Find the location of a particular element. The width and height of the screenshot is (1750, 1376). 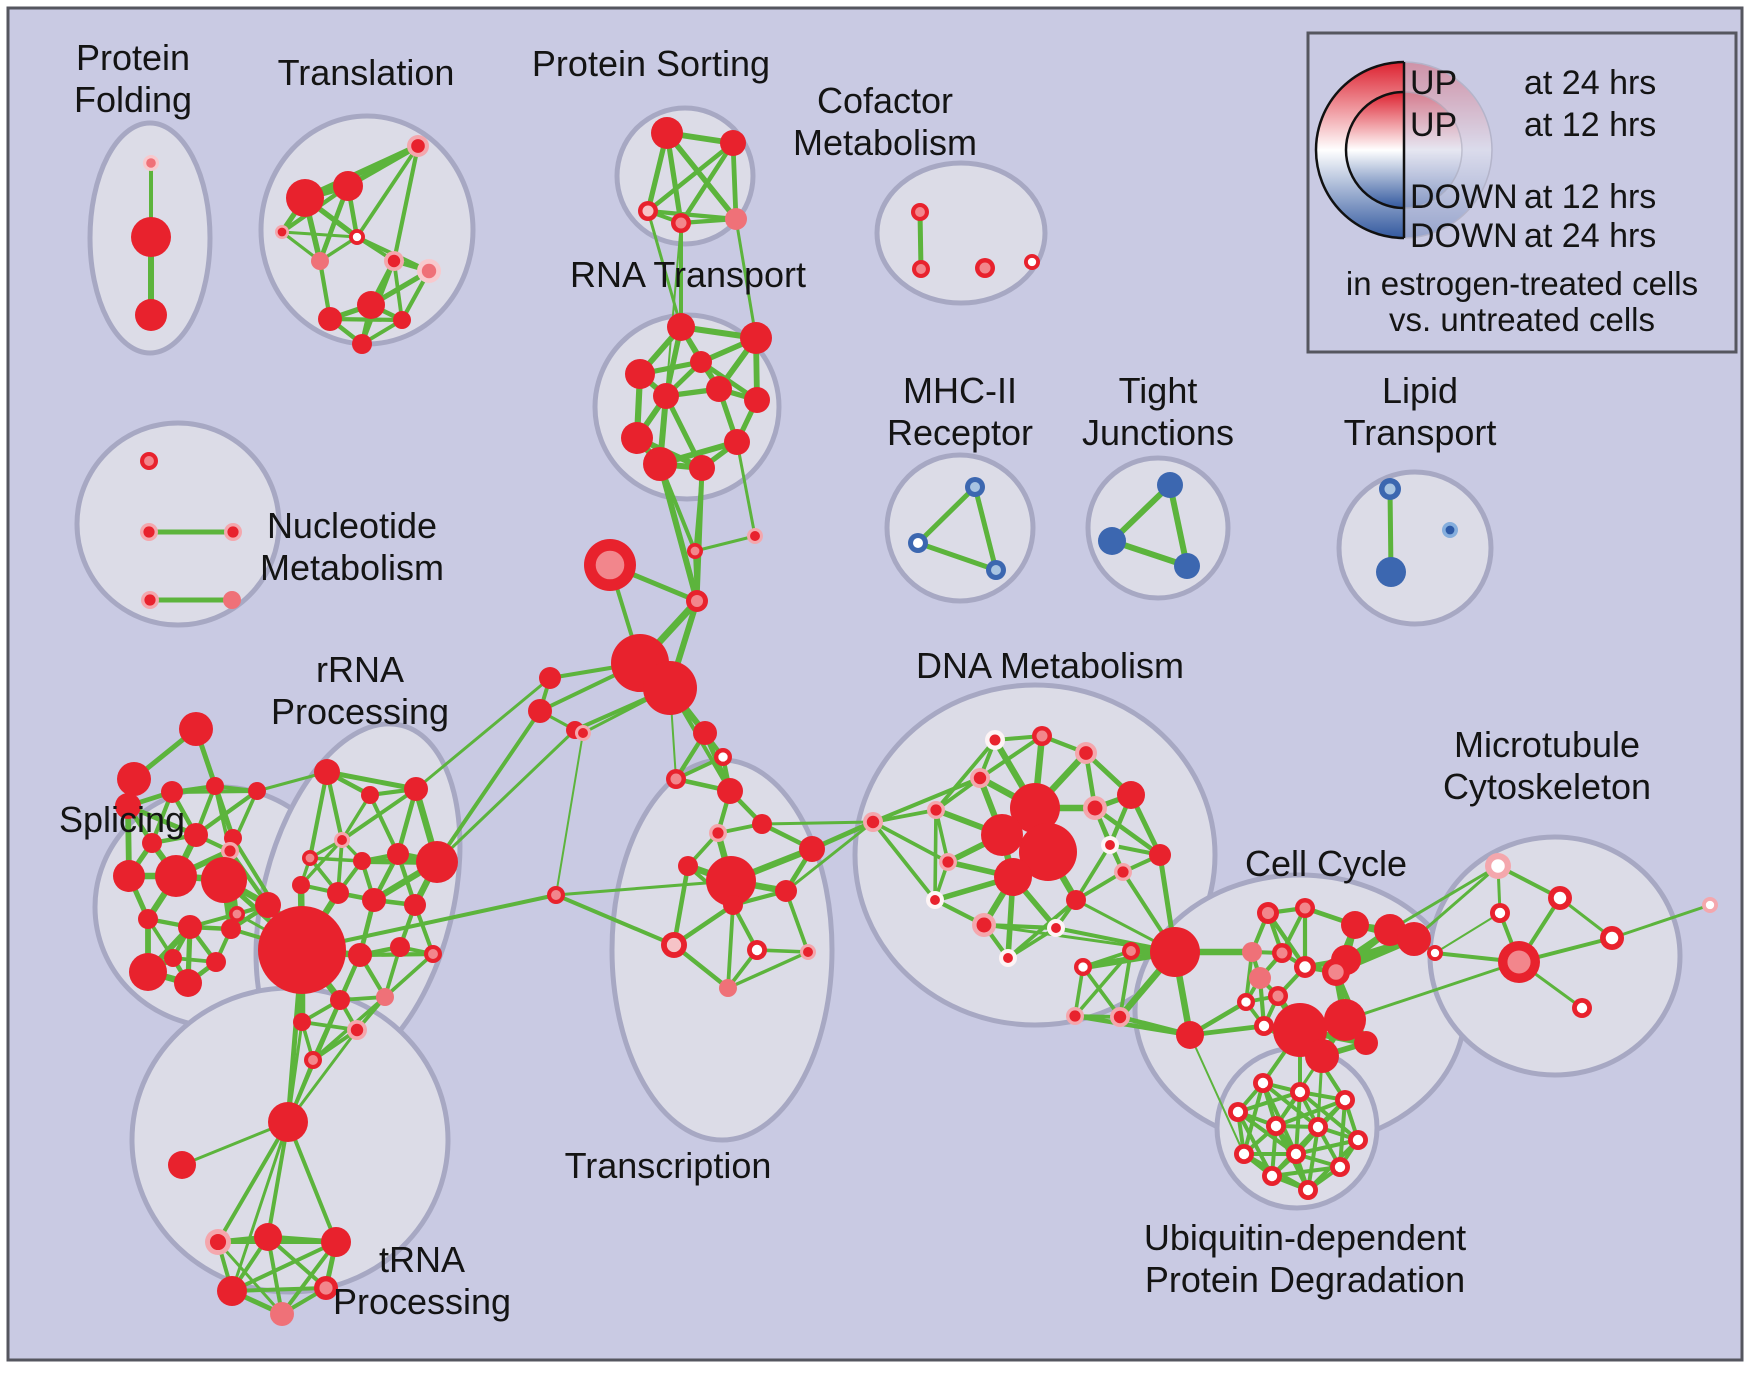

cluster-blob-mhc-ii-receptor is located at coordinates (960, 528).